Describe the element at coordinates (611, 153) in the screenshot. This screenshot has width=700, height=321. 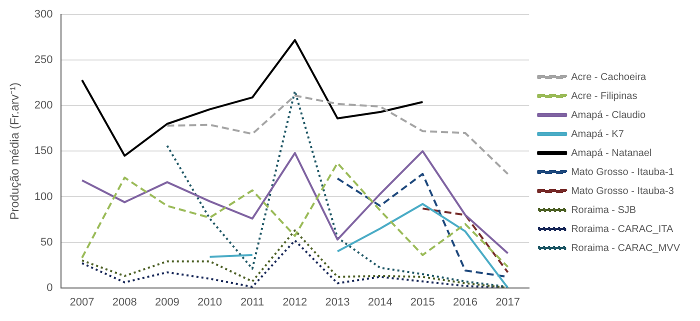
I see `legend-label: Amapá - Natanael` at that location.